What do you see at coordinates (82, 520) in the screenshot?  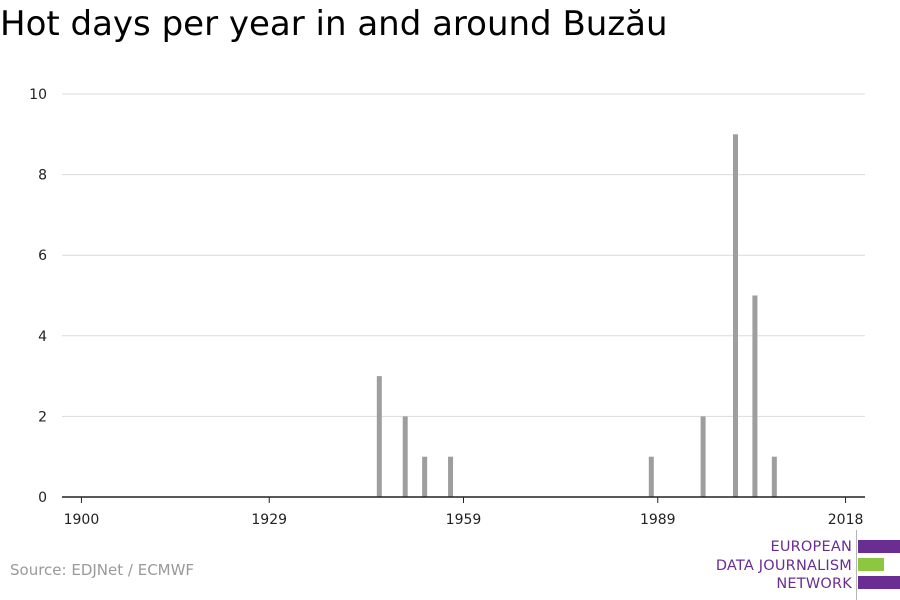 I see `x-tick-label: 1900` at bounding box center [82, 520].